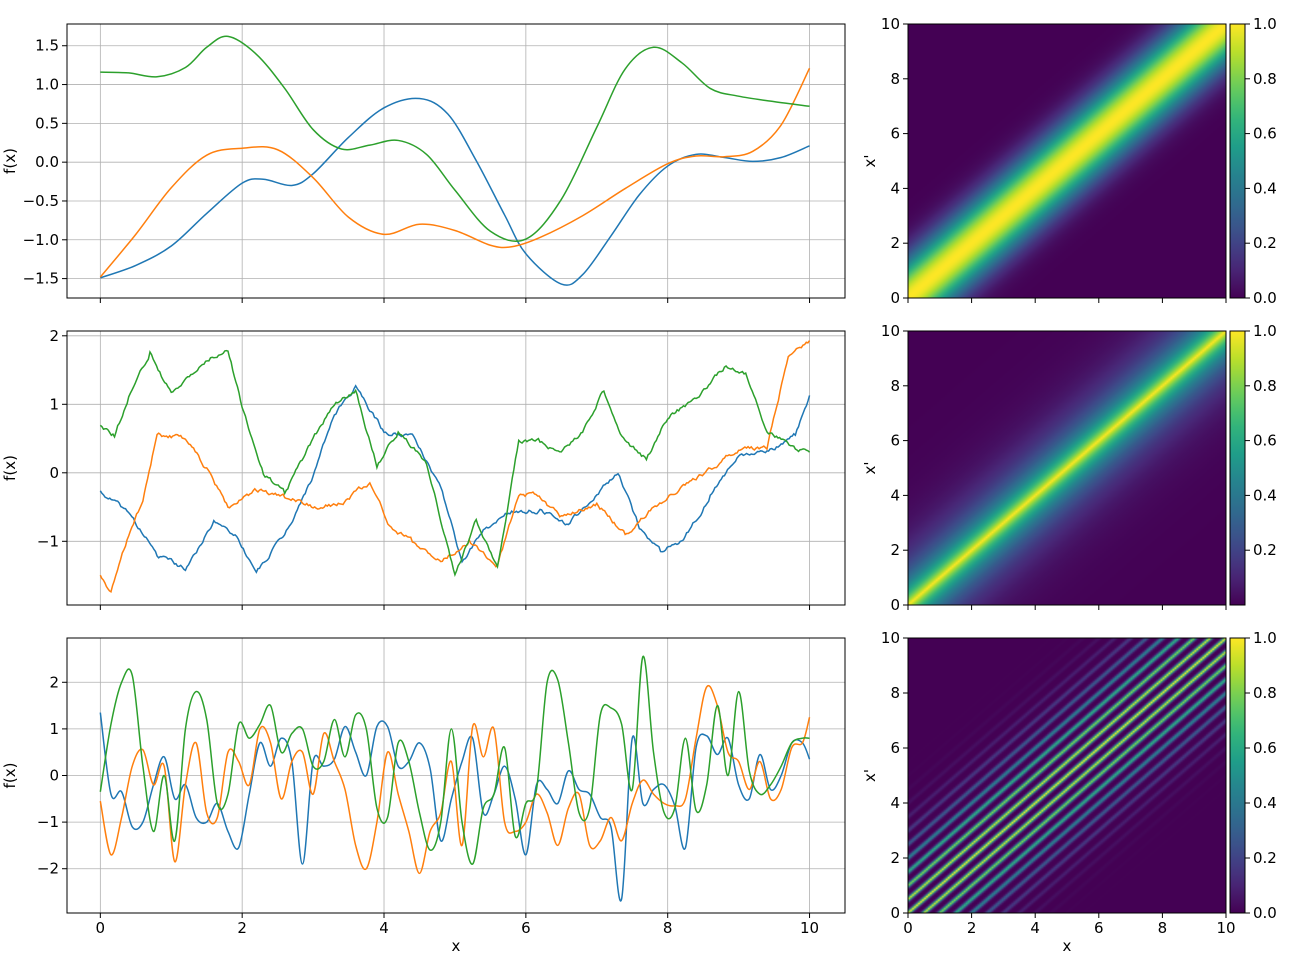 This screenshot has height=972, width=1296. What do you see at coordinates (47, 162) in the screenshot?
I see `y-tick-label: 0.0` at bounding box center [47, 162].